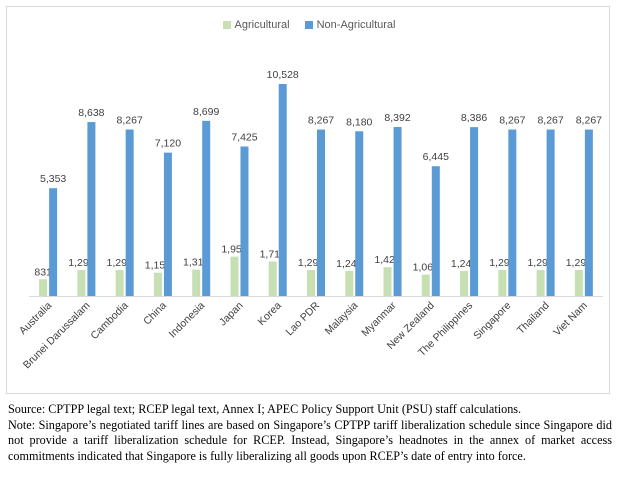 This screenshot has width=618, height=482. Describe the element at coordinates (226, 25) in the screenshot. I see `legend-swatch-agricultural` at that location.